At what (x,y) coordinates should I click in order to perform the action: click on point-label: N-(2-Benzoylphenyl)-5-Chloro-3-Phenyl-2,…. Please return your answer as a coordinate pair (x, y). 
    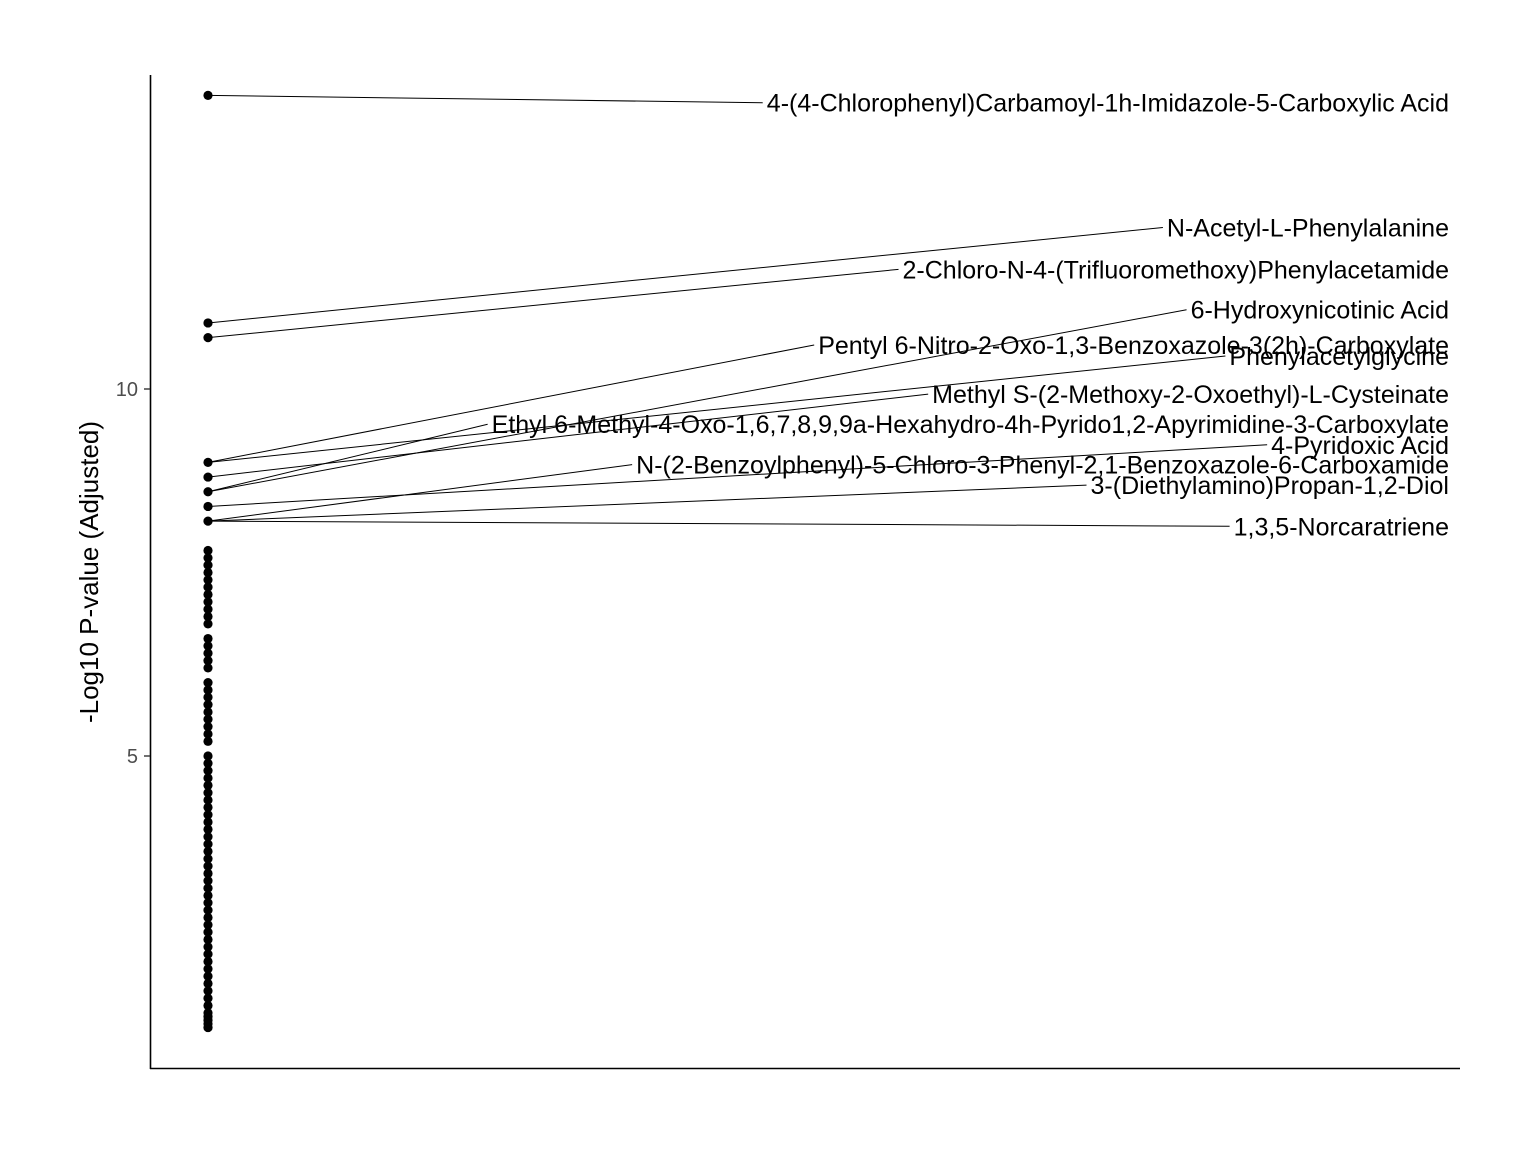
    Looking at the image, I should click on (1042, 466).